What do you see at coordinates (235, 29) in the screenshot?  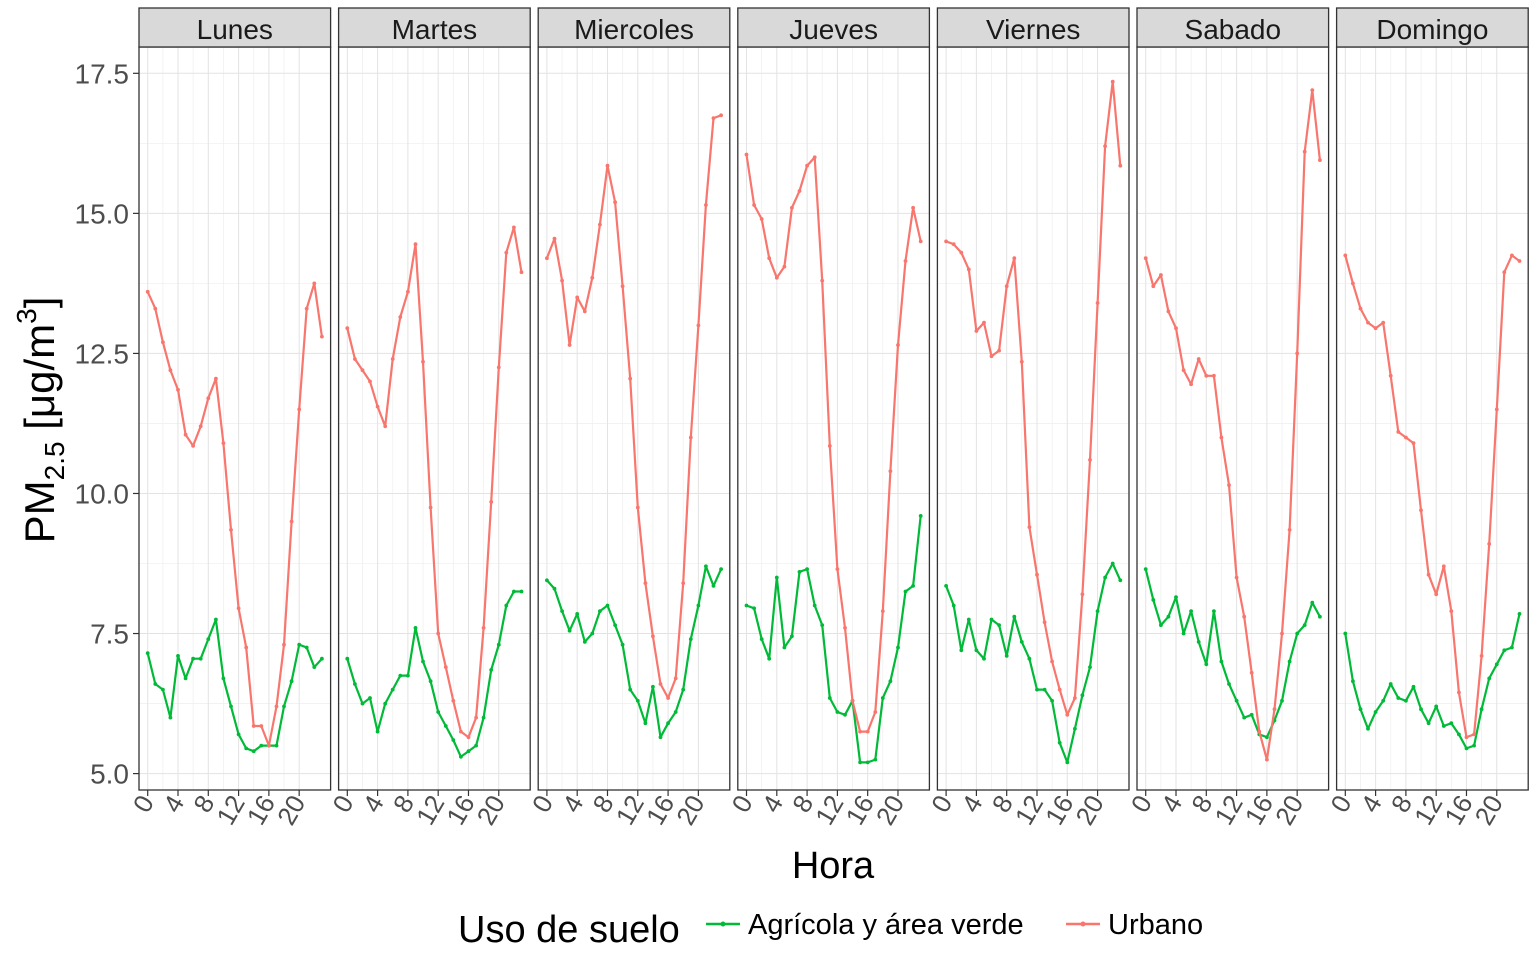 I see `facet-title: Lunes` at bounding box center [235, 29].